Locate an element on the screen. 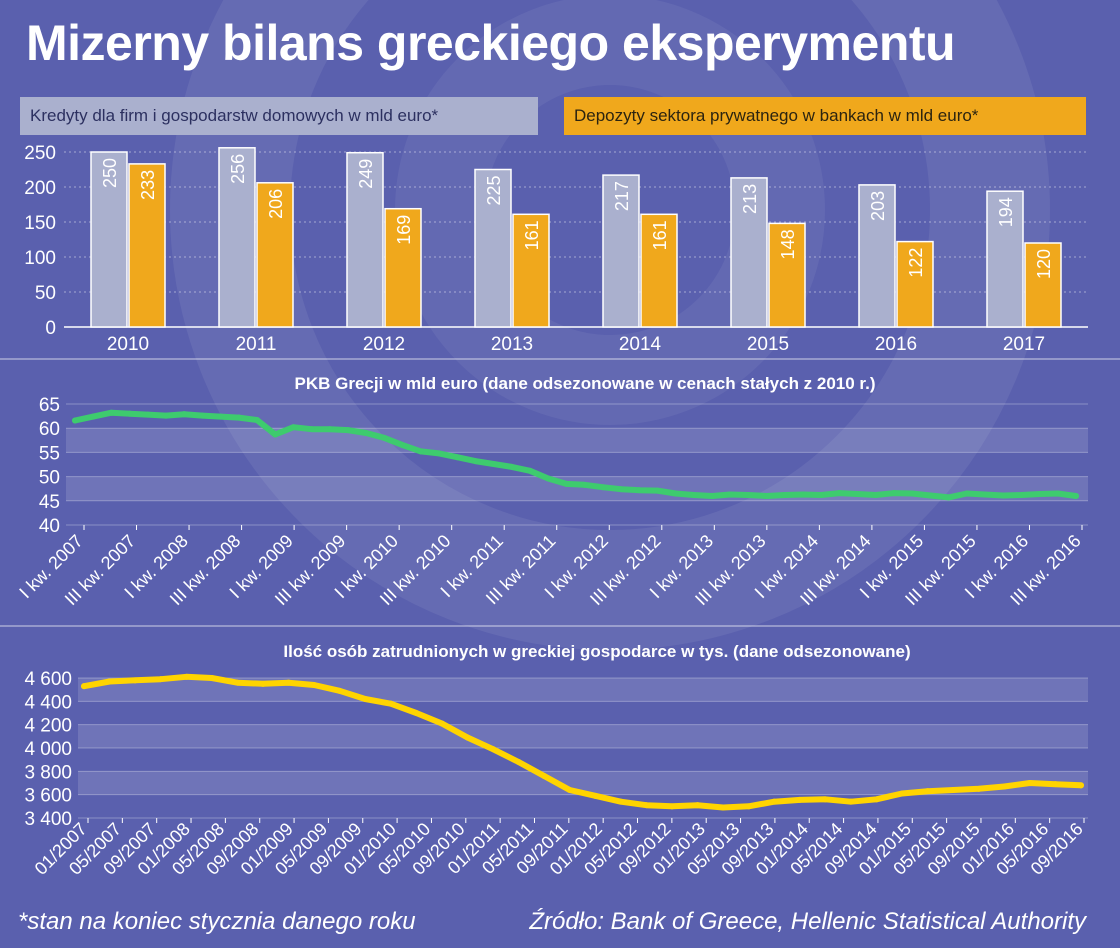 The width and height of the screenshot is (1120, 948). series-line is located at coordinates (582, 742).